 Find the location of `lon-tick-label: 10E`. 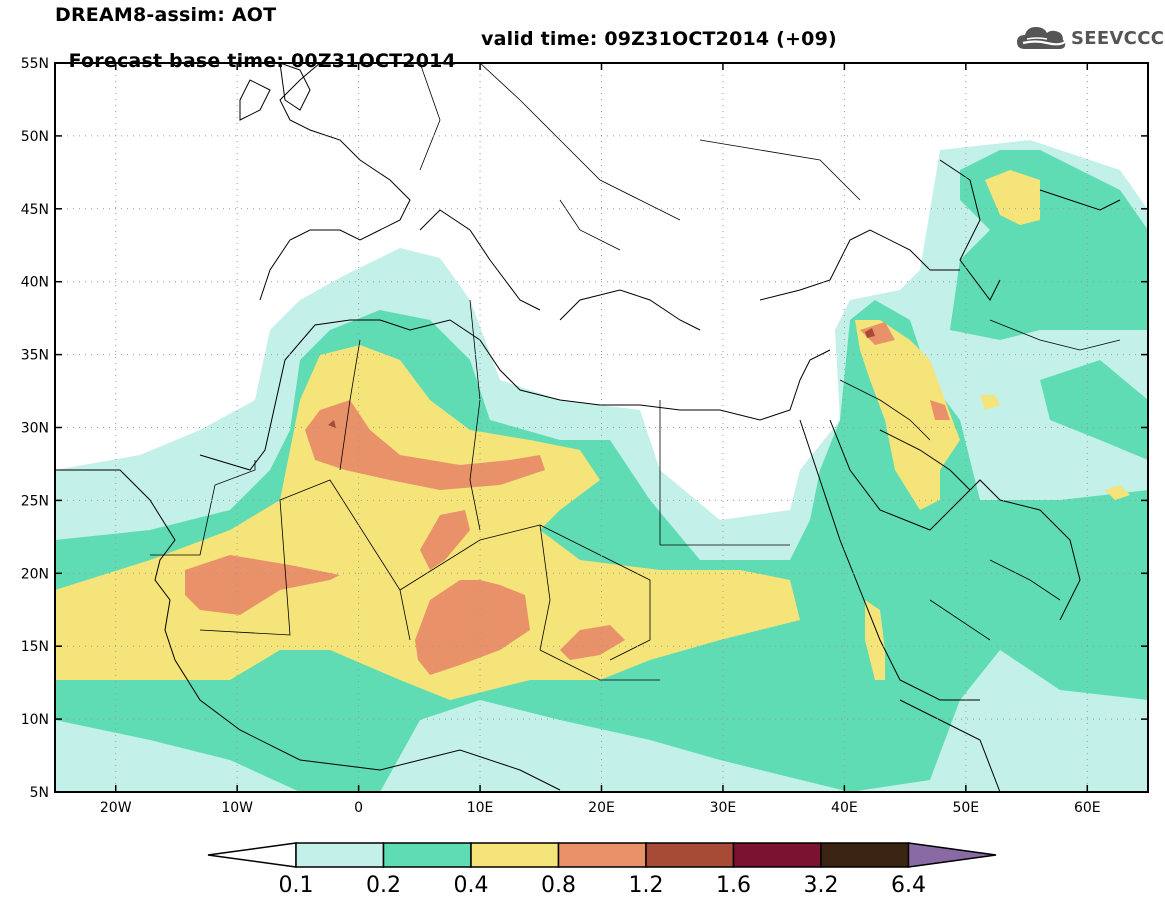

lon-tick-label: 10E is located at coordinates (480, 808).